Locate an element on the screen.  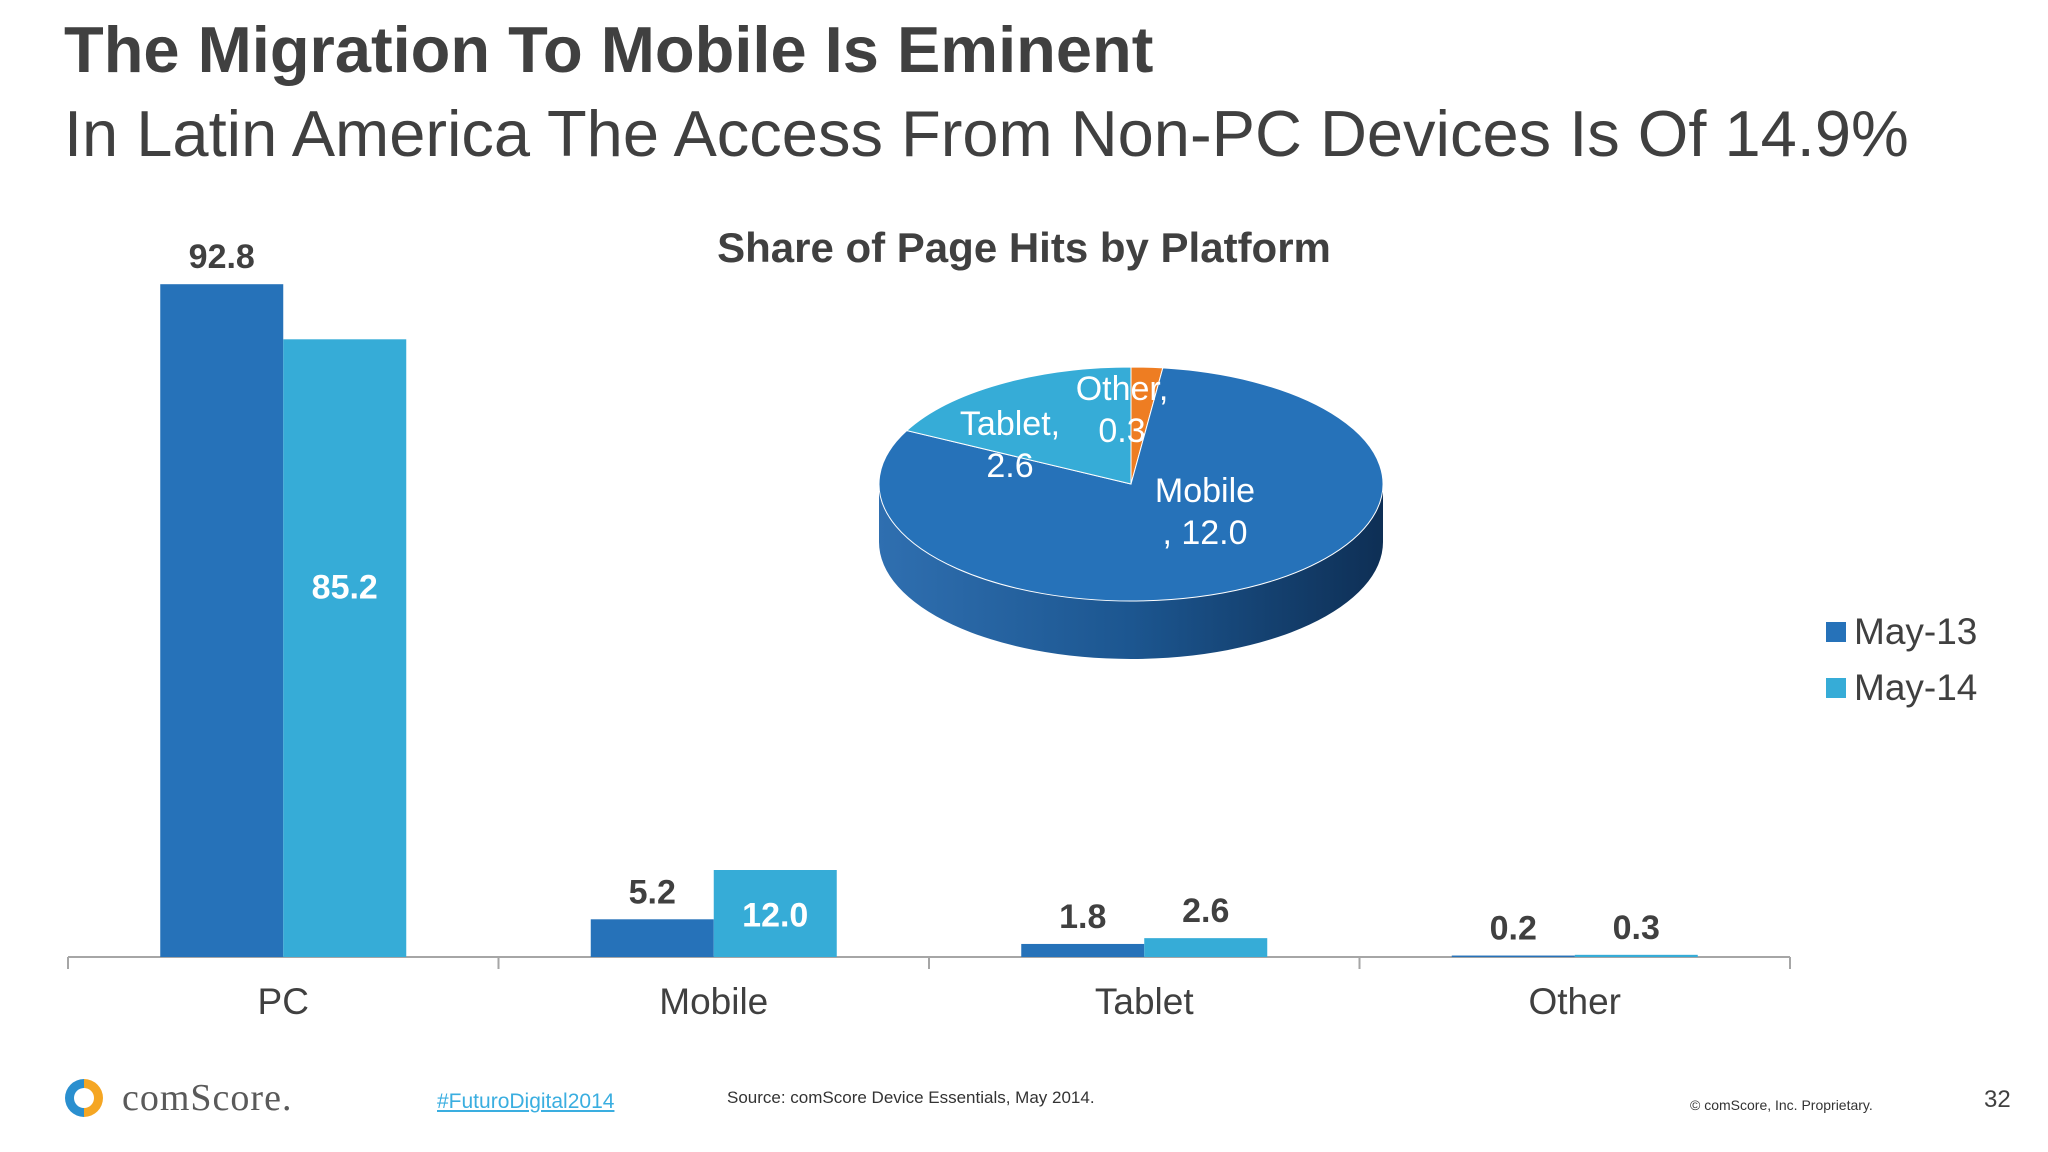
bar-may-13-pc is located at coordinates (222, 620).